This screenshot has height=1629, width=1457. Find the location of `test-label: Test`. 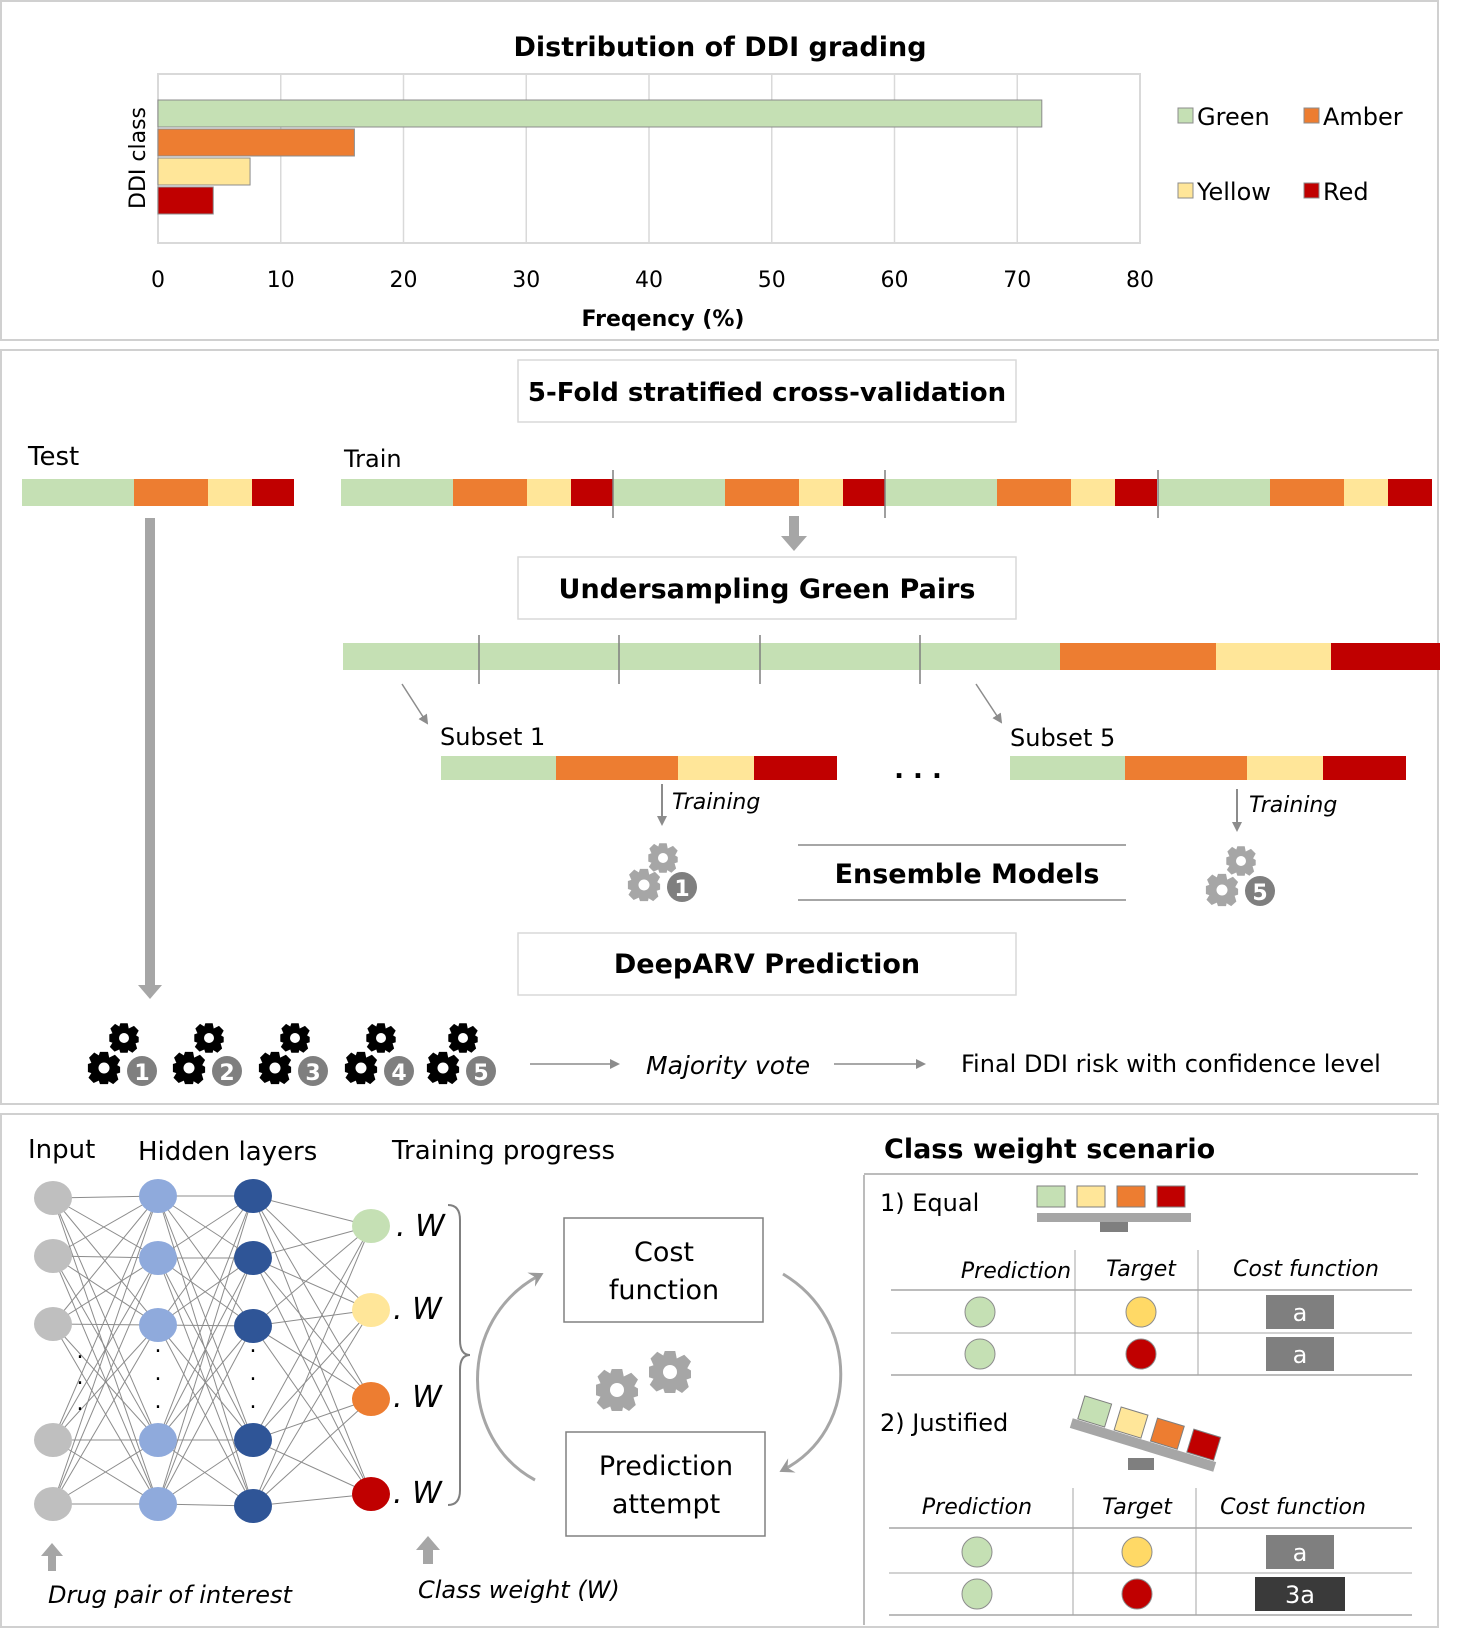

test-label: Test is located at coordinates (53, 457).